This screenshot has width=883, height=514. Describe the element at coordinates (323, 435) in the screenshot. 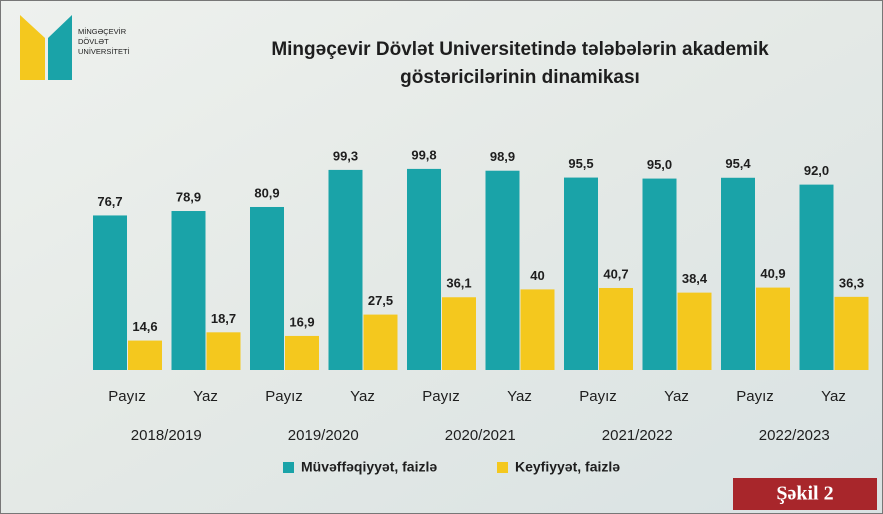

I see `group-label: 2019/2020` at that location.